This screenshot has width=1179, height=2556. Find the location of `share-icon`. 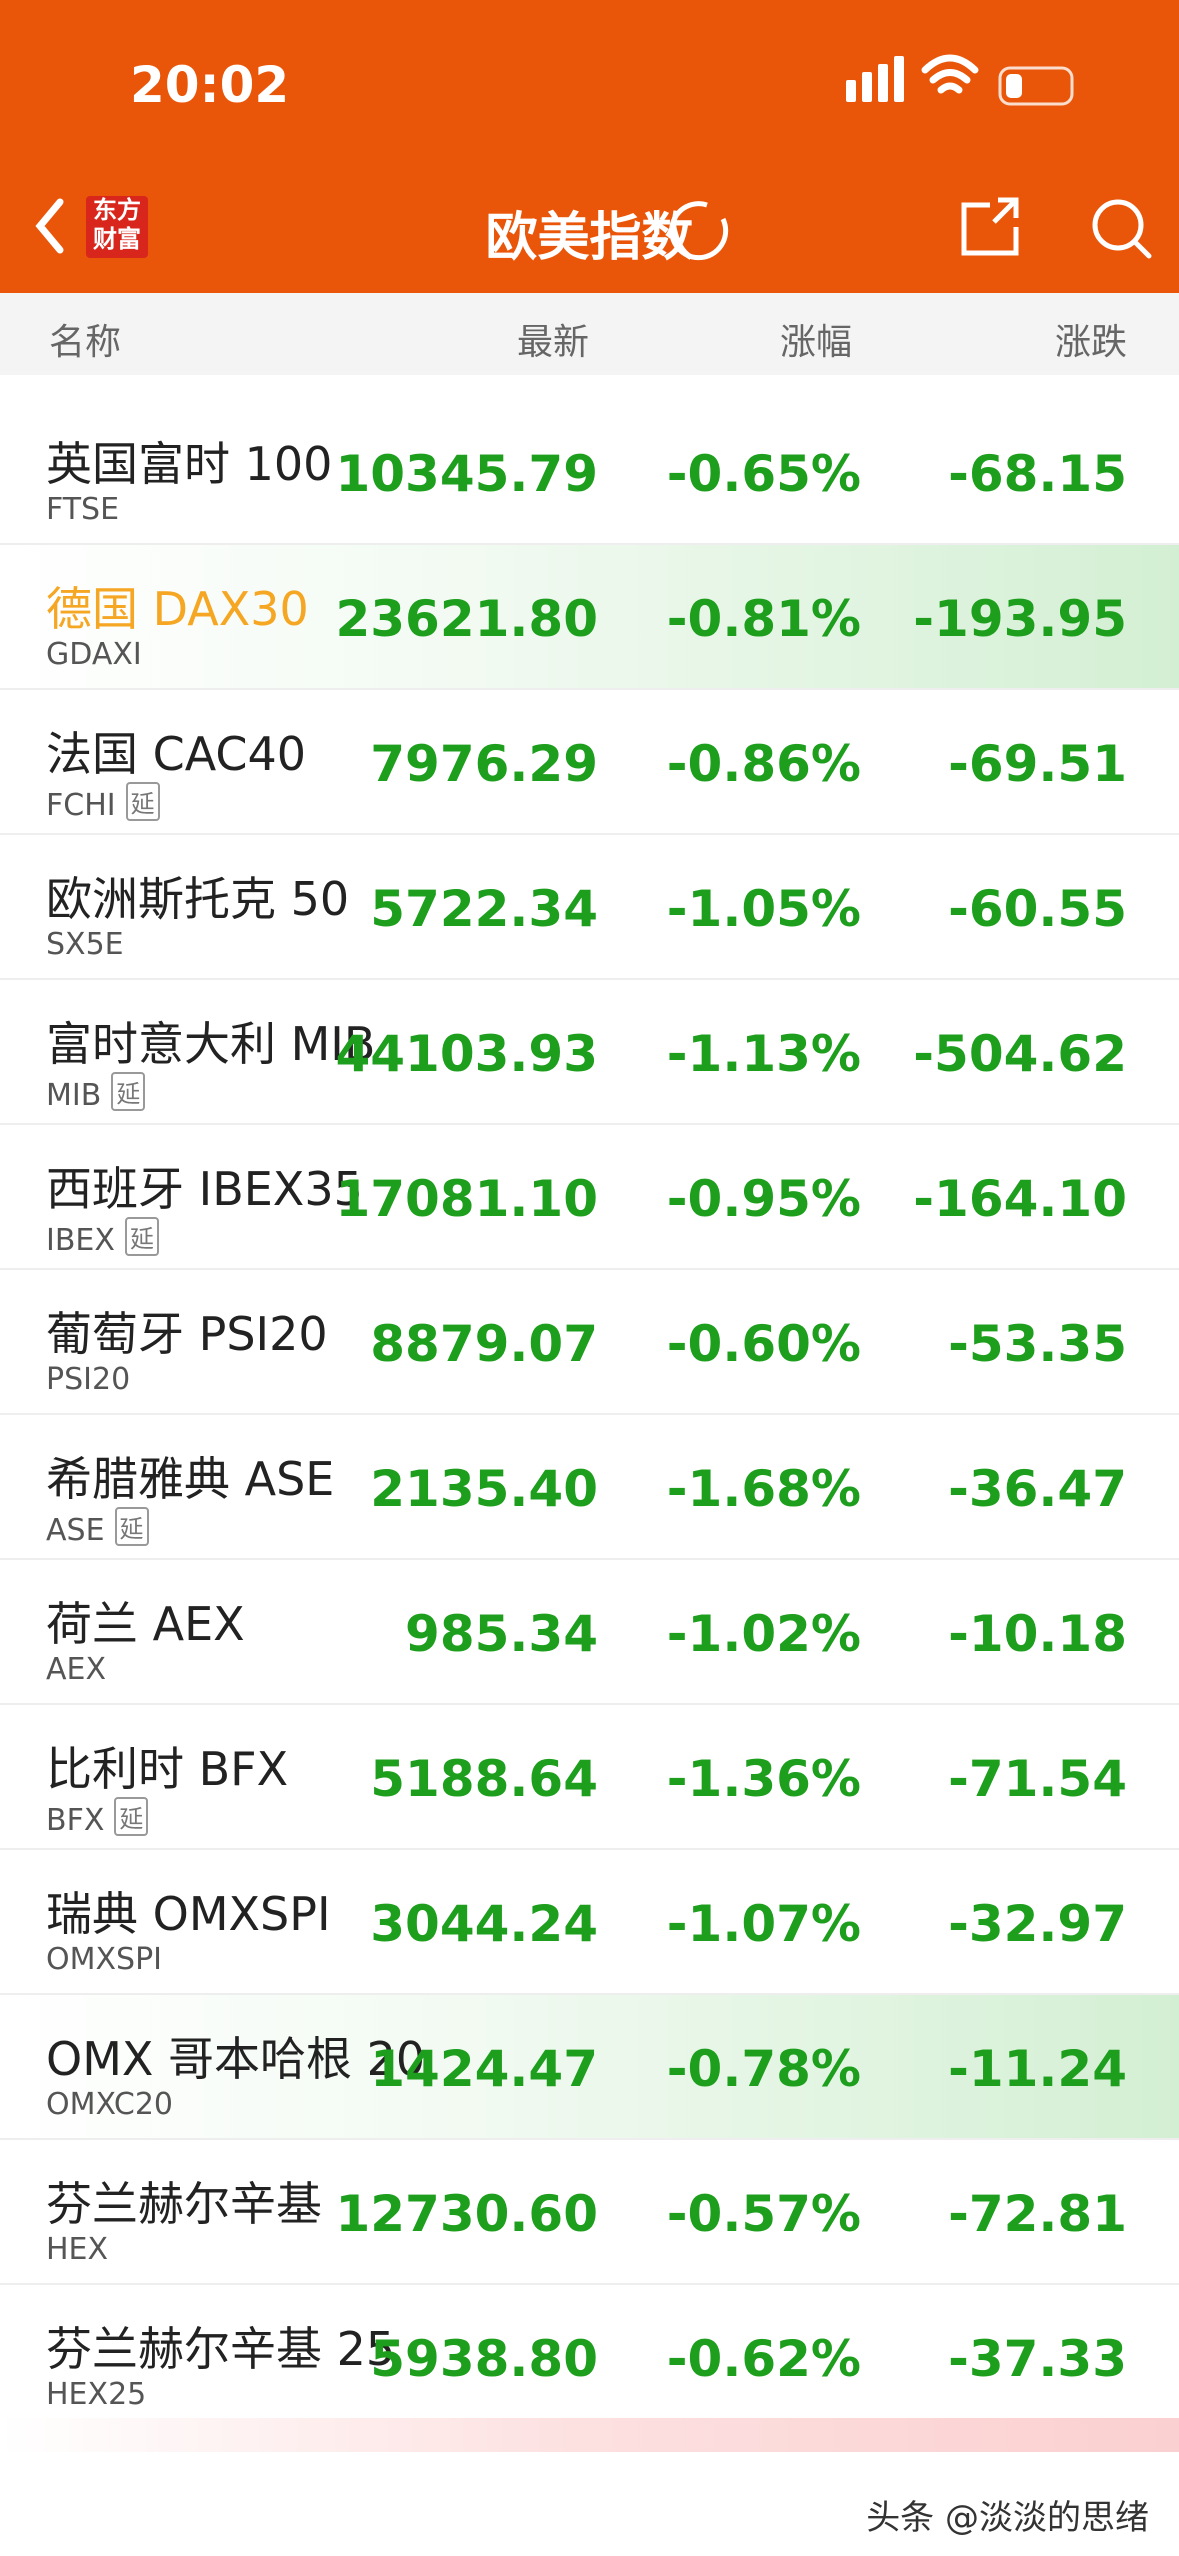

share-icon is located at coordinates (990, 226).